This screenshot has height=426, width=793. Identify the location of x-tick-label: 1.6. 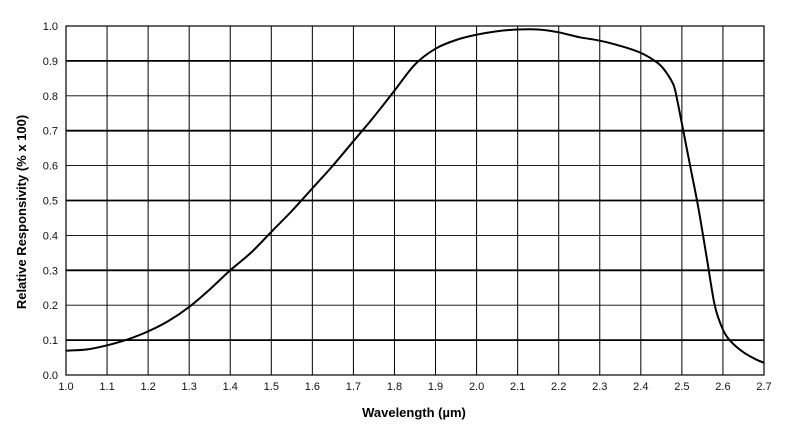
(312, 387).